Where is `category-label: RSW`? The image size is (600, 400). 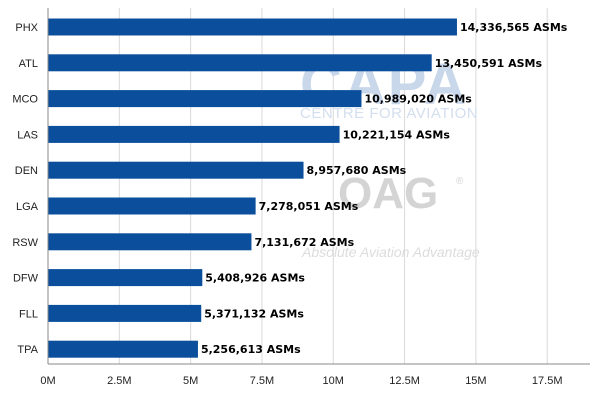 category-label: RSW is located at coordinates (25, 243).